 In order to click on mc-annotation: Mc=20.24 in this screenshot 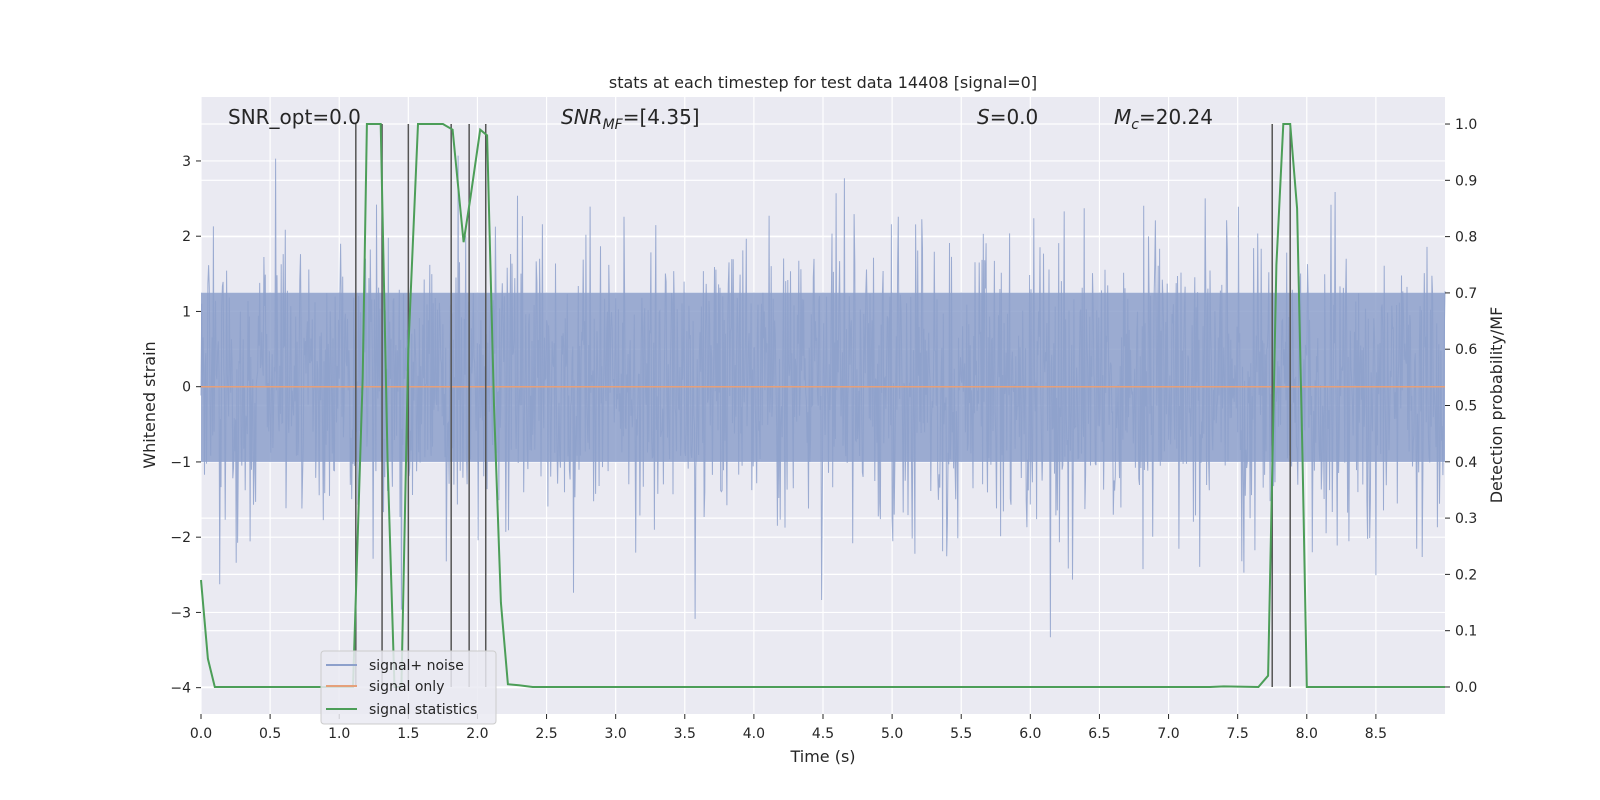, I will do `click(1163, 119)`.